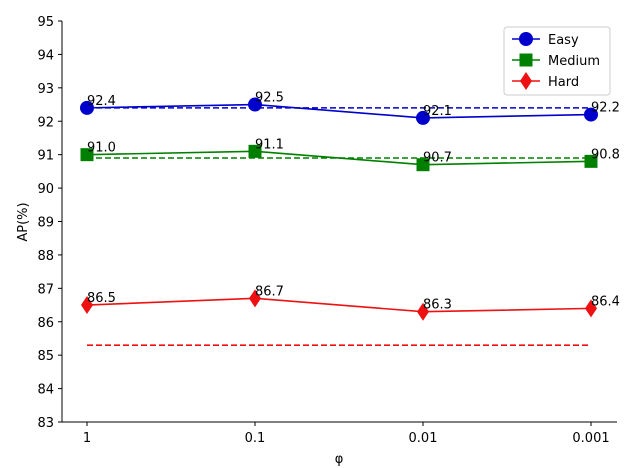  Describe the element at coordinates (339, 305) in the screenshot. I see `hard-line` at that location.